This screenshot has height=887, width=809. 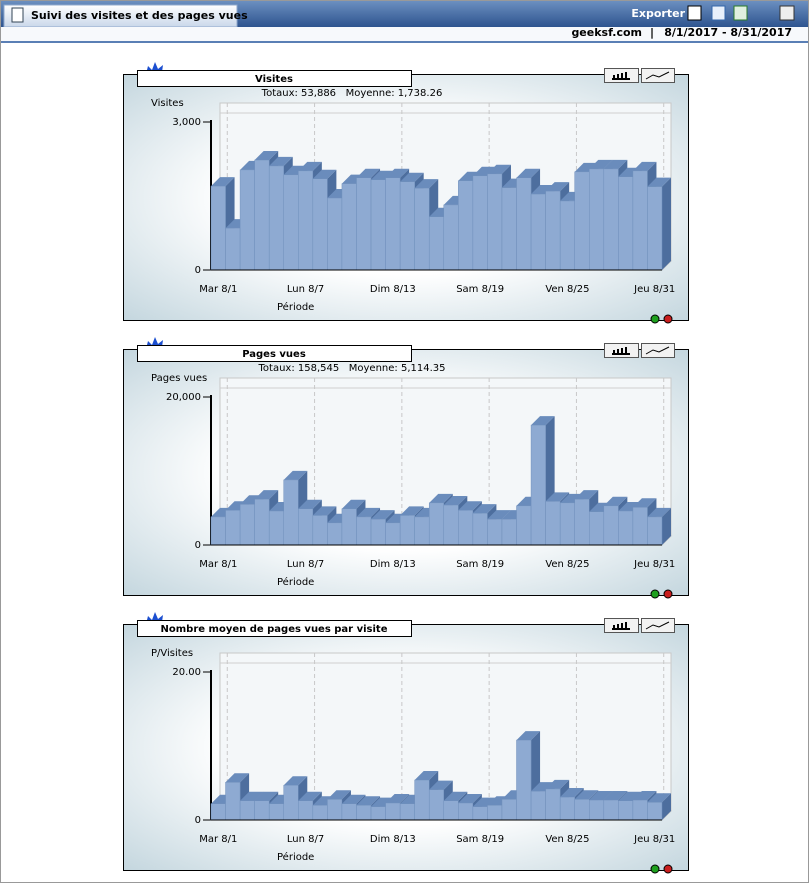 What do you see at coordinates (295, 857) in the screenshot?
I see `x-axis-label: Période` at bounding box center [295, 857].